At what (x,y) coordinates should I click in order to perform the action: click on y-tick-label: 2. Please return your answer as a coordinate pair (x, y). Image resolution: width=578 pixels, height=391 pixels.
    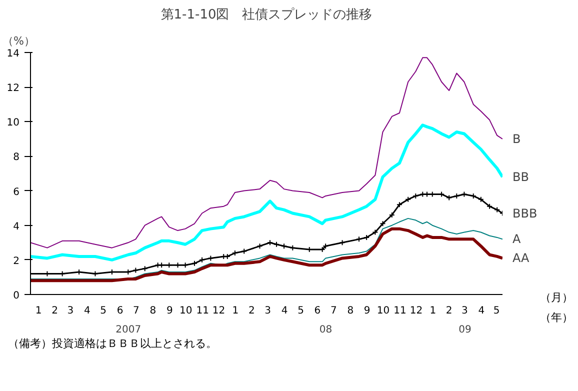
    Looking at the image, I should click on (16, 261).